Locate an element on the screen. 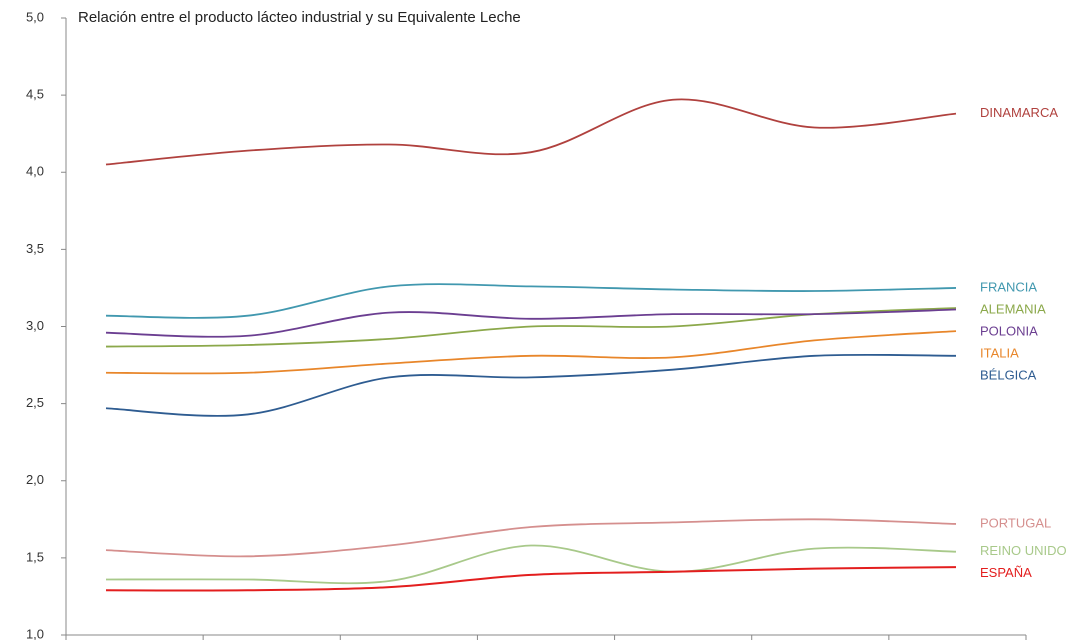  series-label: ALEMANIA is located at coordinates (1013, 308).